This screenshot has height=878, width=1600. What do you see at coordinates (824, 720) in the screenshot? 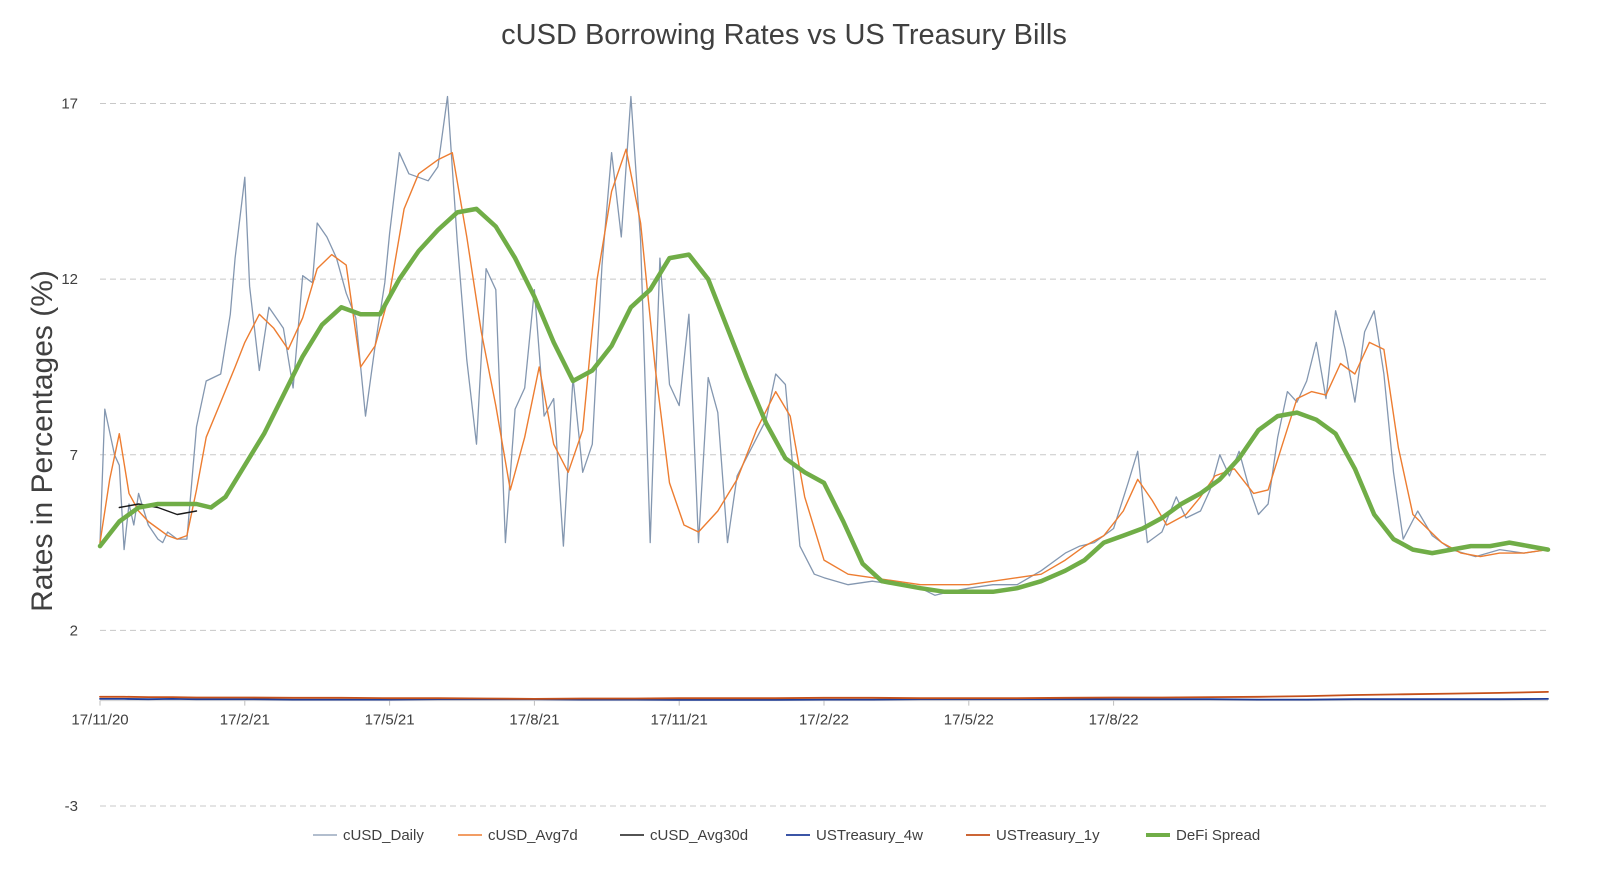
I see `x-tick-label: 17/2/22` at bounding box center [824, 720].